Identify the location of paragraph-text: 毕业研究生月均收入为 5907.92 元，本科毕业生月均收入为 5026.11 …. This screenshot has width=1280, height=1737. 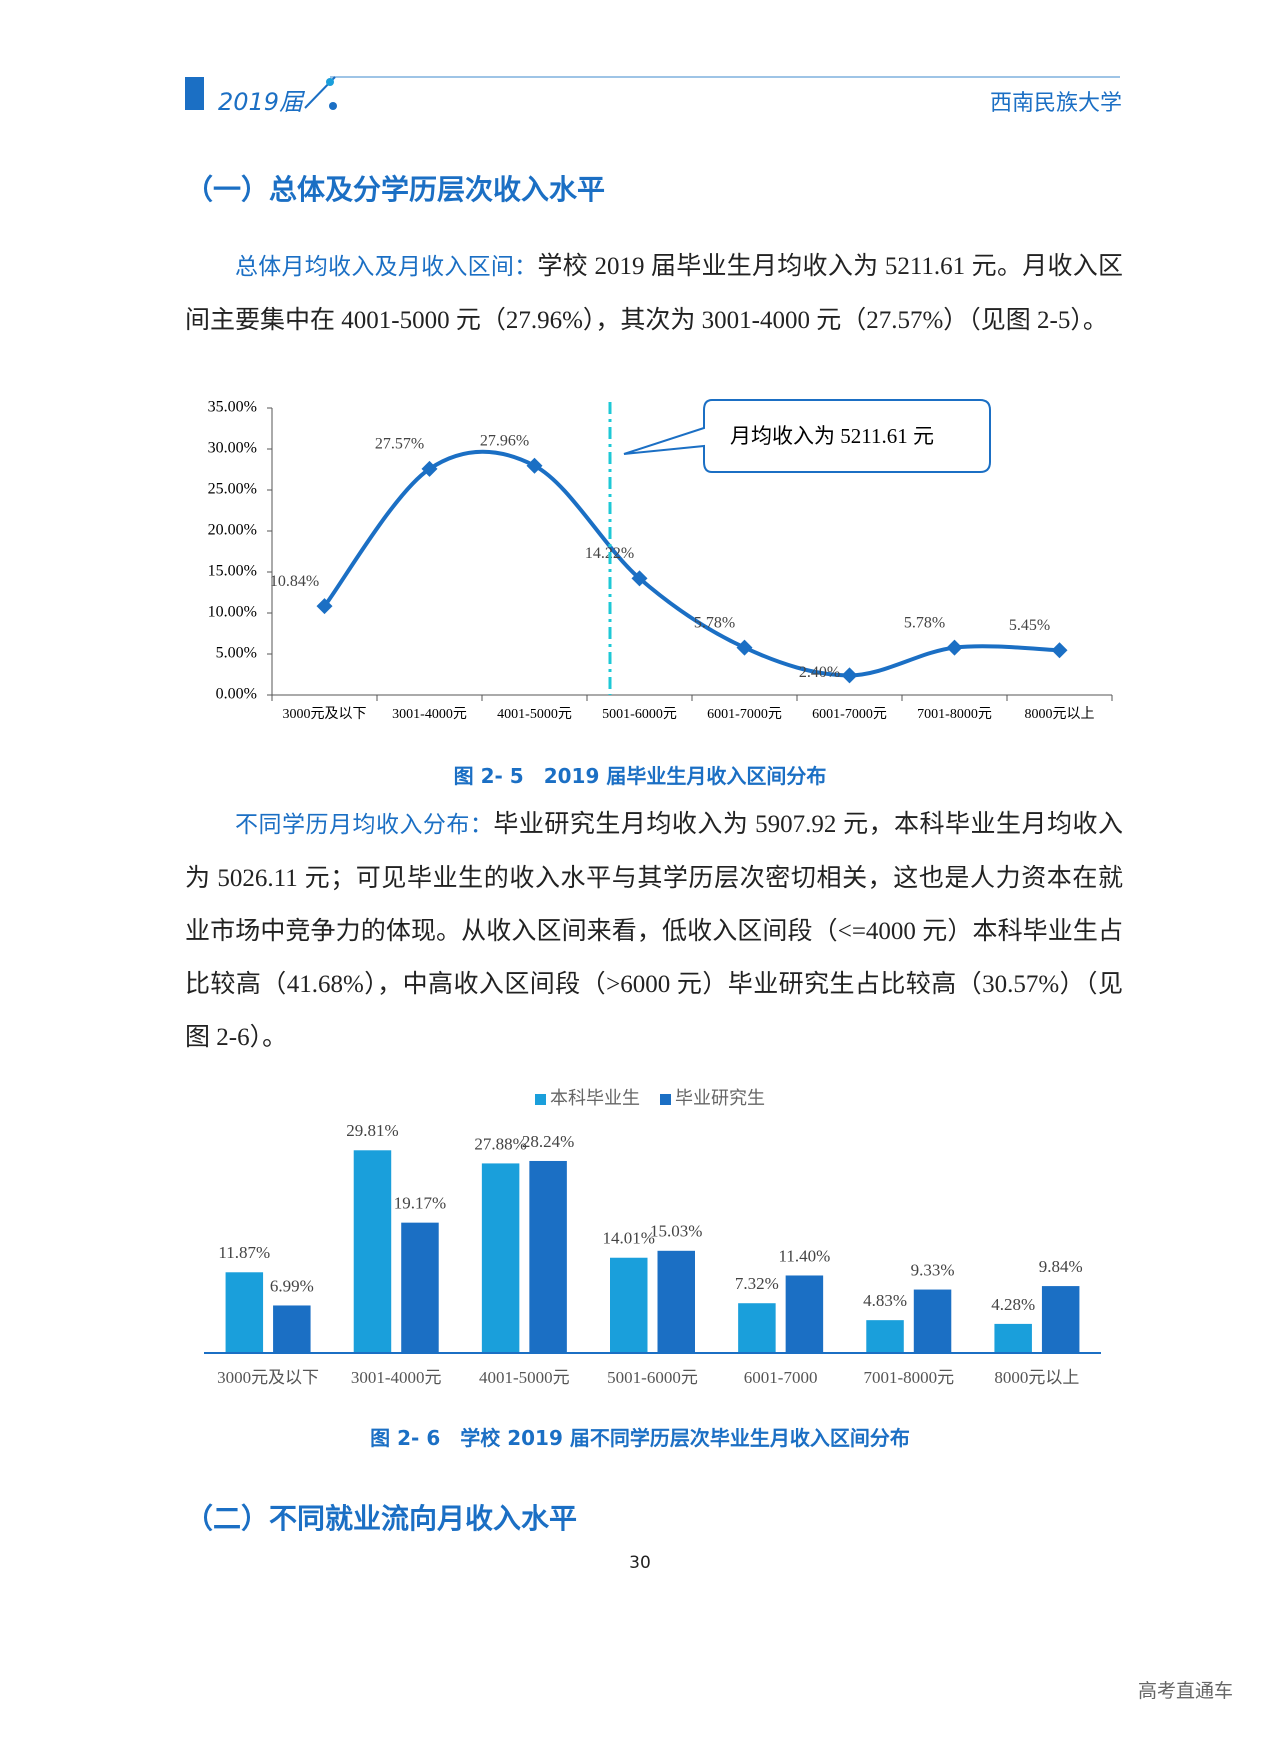
(654, 931).